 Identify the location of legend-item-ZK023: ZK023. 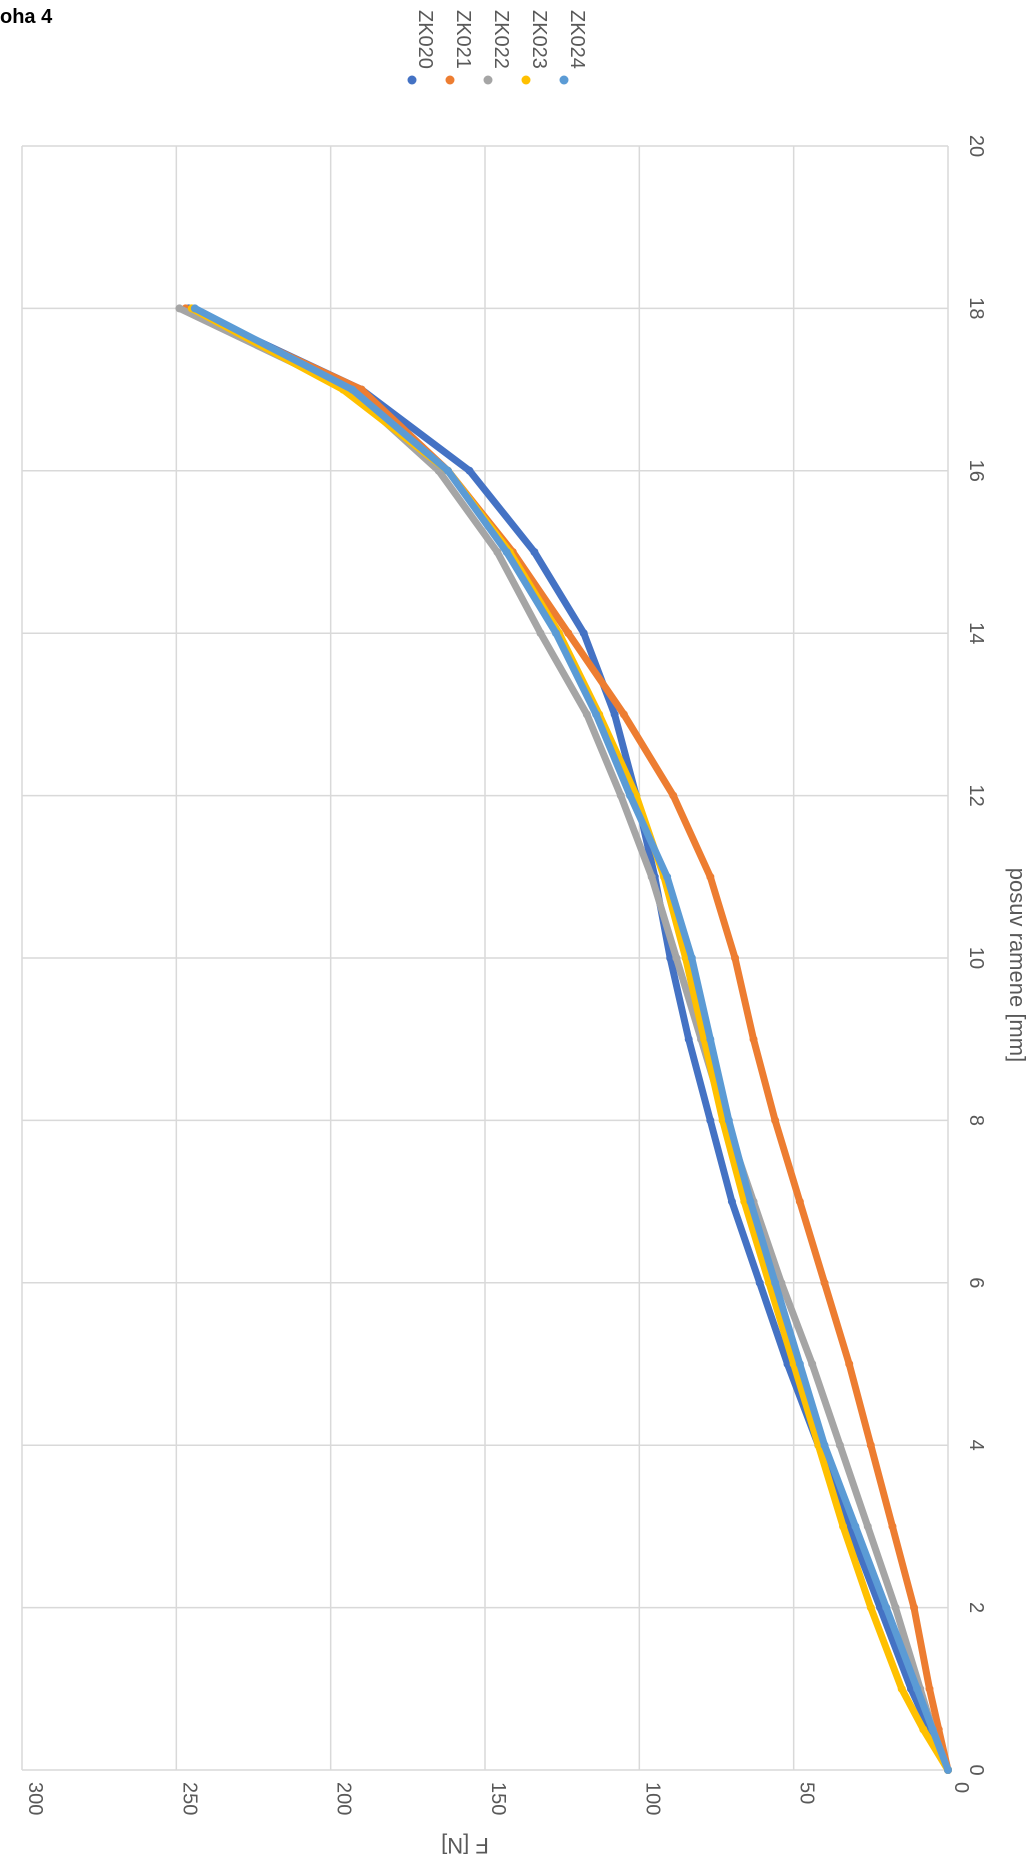
(535, 47).